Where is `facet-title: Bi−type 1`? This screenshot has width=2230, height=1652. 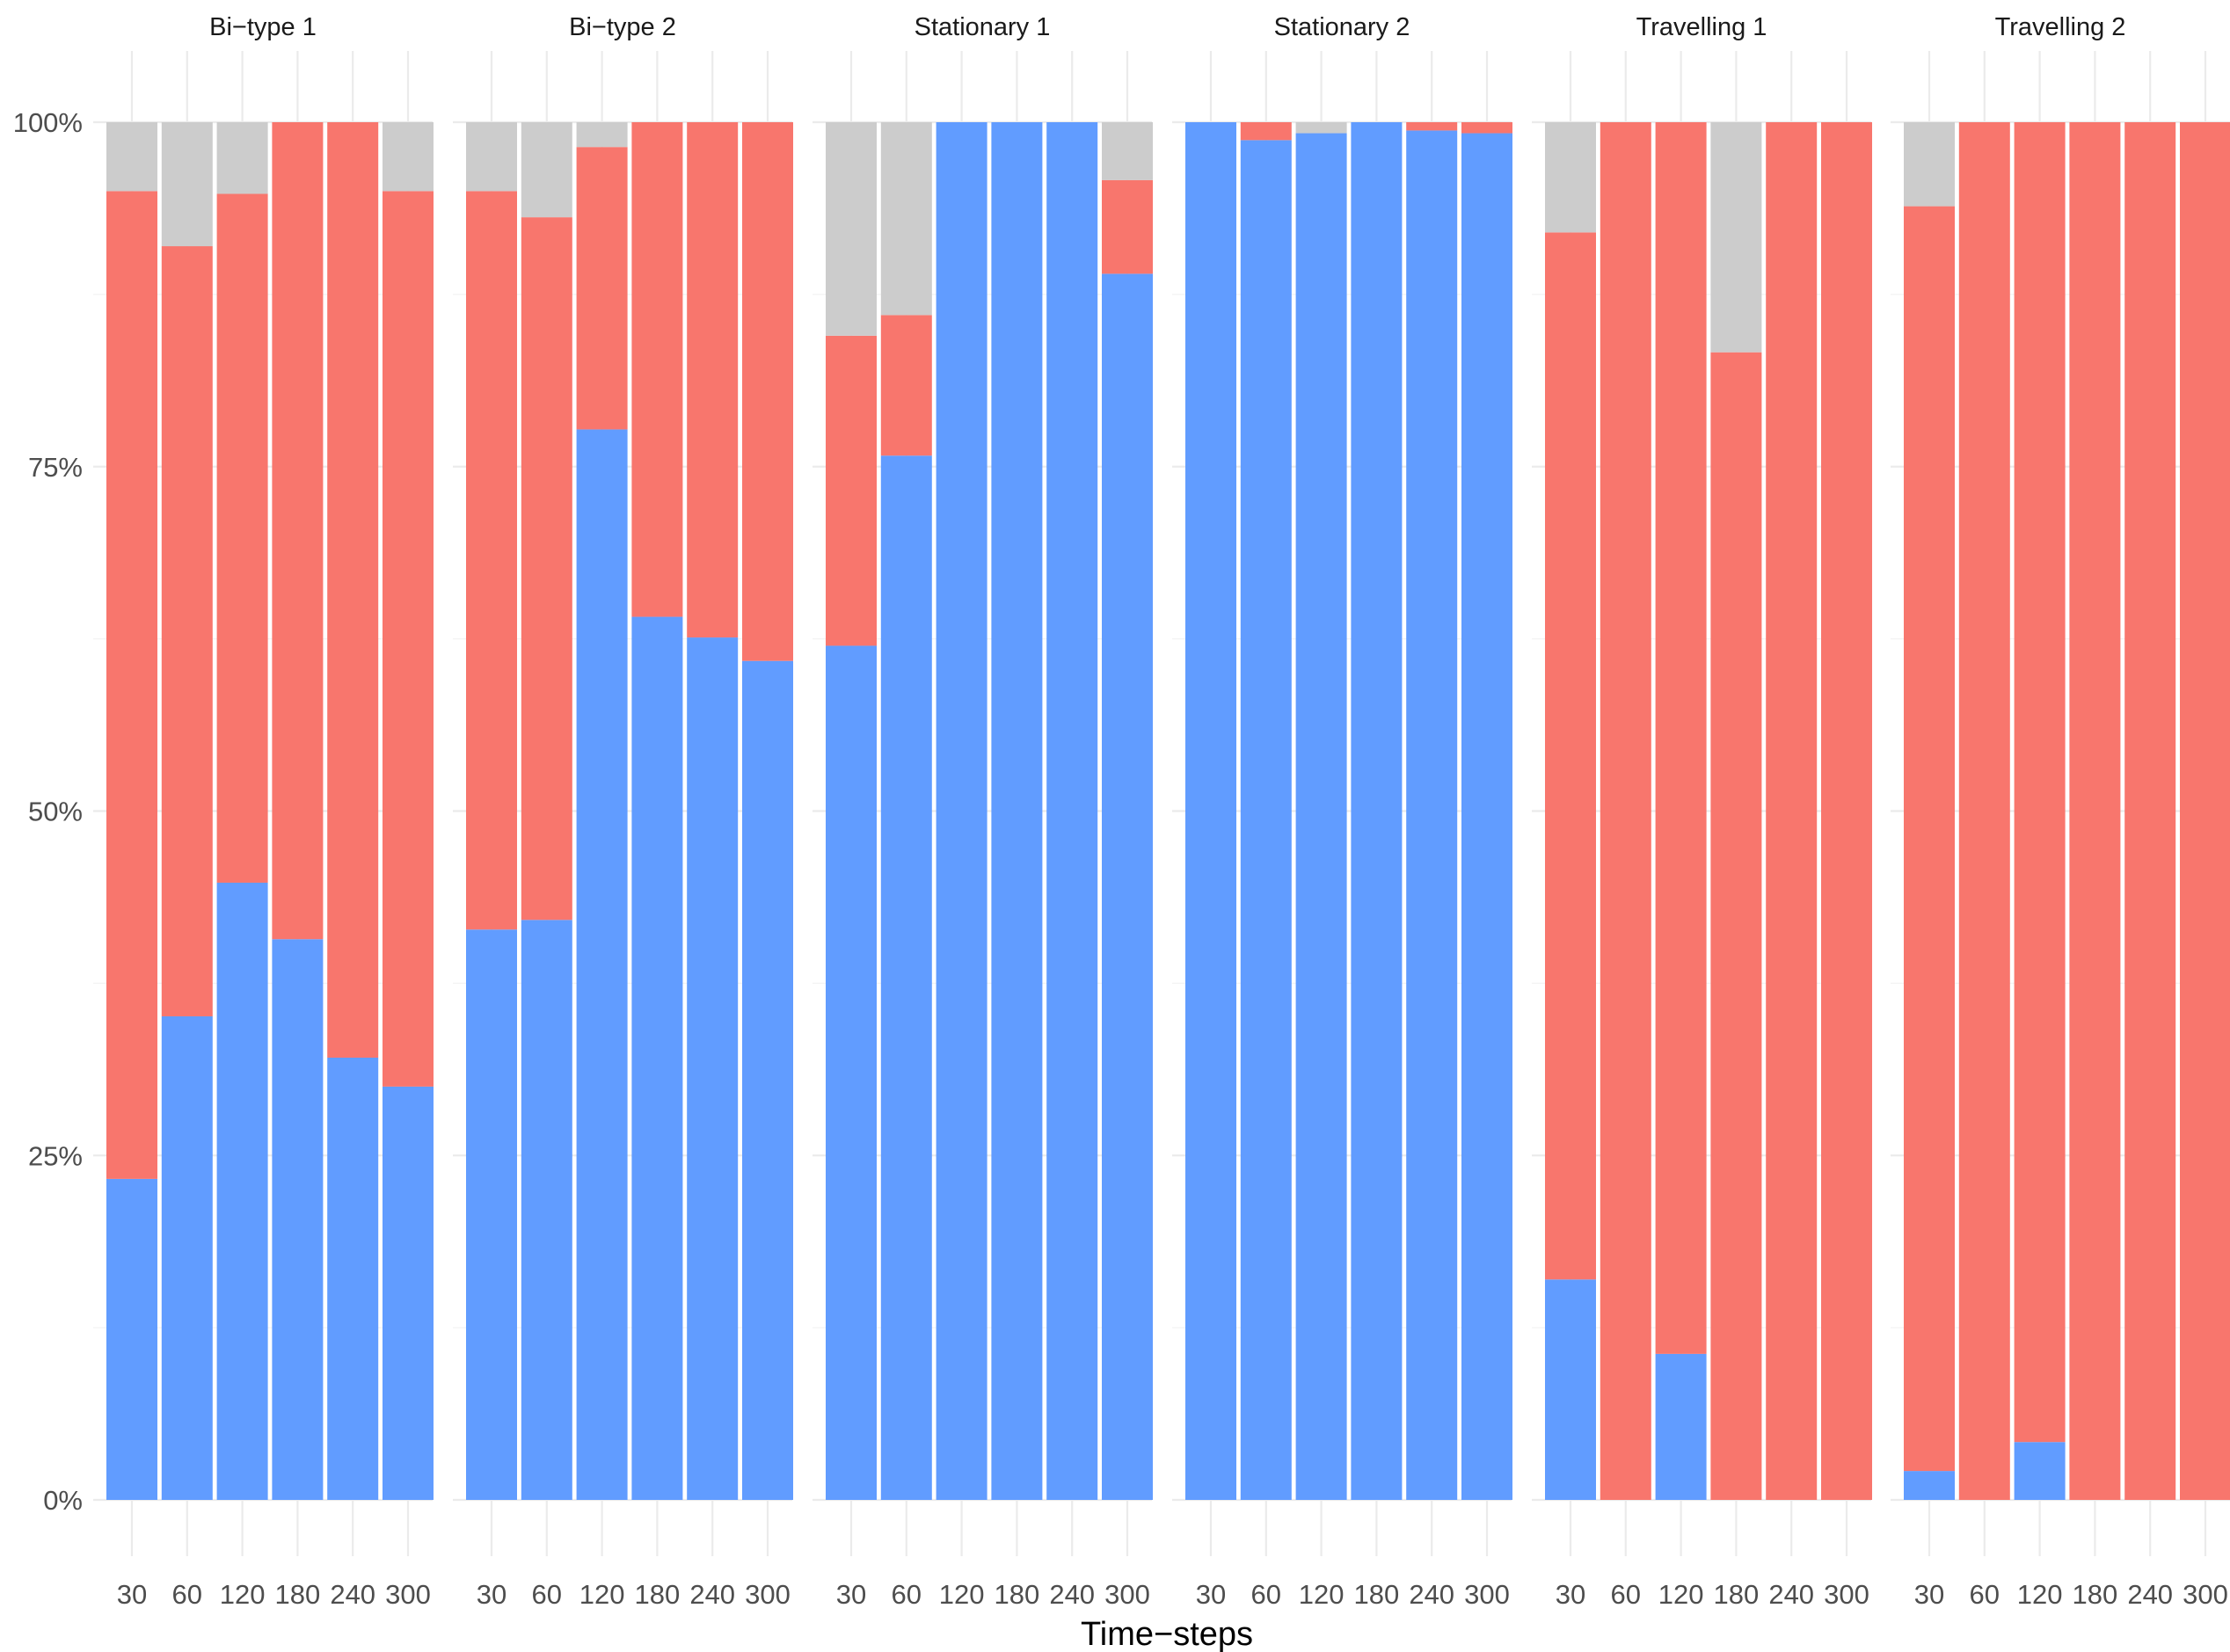
facet-title: Bi−type 1 is located at coordinates (263, 27).